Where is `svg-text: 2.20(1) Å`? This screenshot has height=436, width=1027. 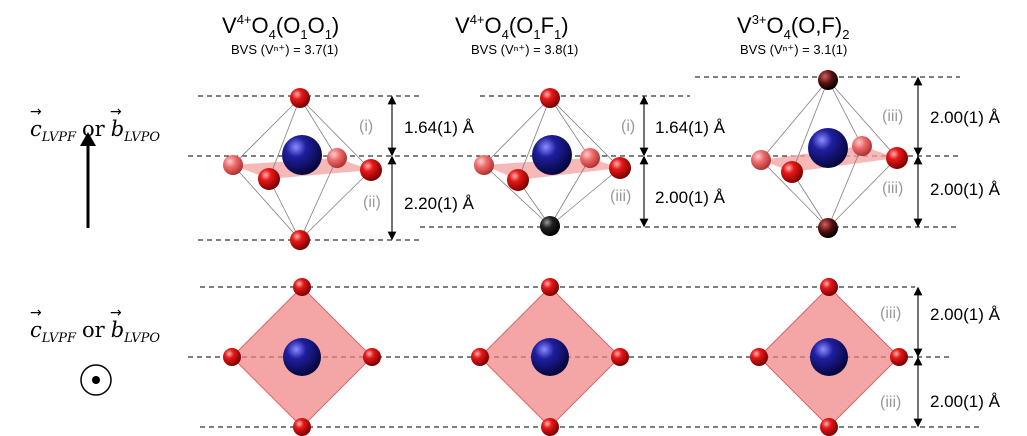
svg-text: 2.20(1) Å is located at coordinates (439, 203).